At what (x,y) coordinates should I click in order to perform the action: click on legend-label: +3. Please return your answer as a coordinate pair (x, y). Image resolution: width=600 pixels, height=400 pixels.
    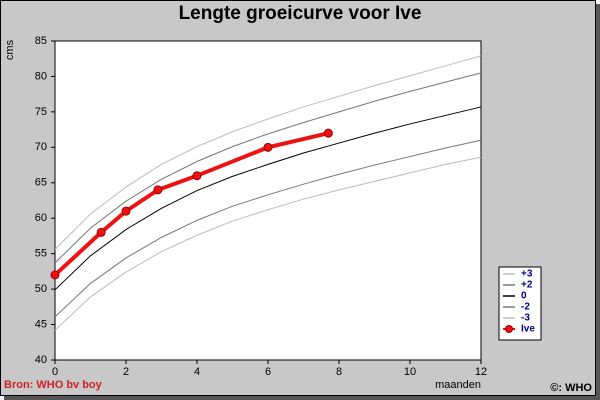
    Looking at the image, I should click on (527, 274).